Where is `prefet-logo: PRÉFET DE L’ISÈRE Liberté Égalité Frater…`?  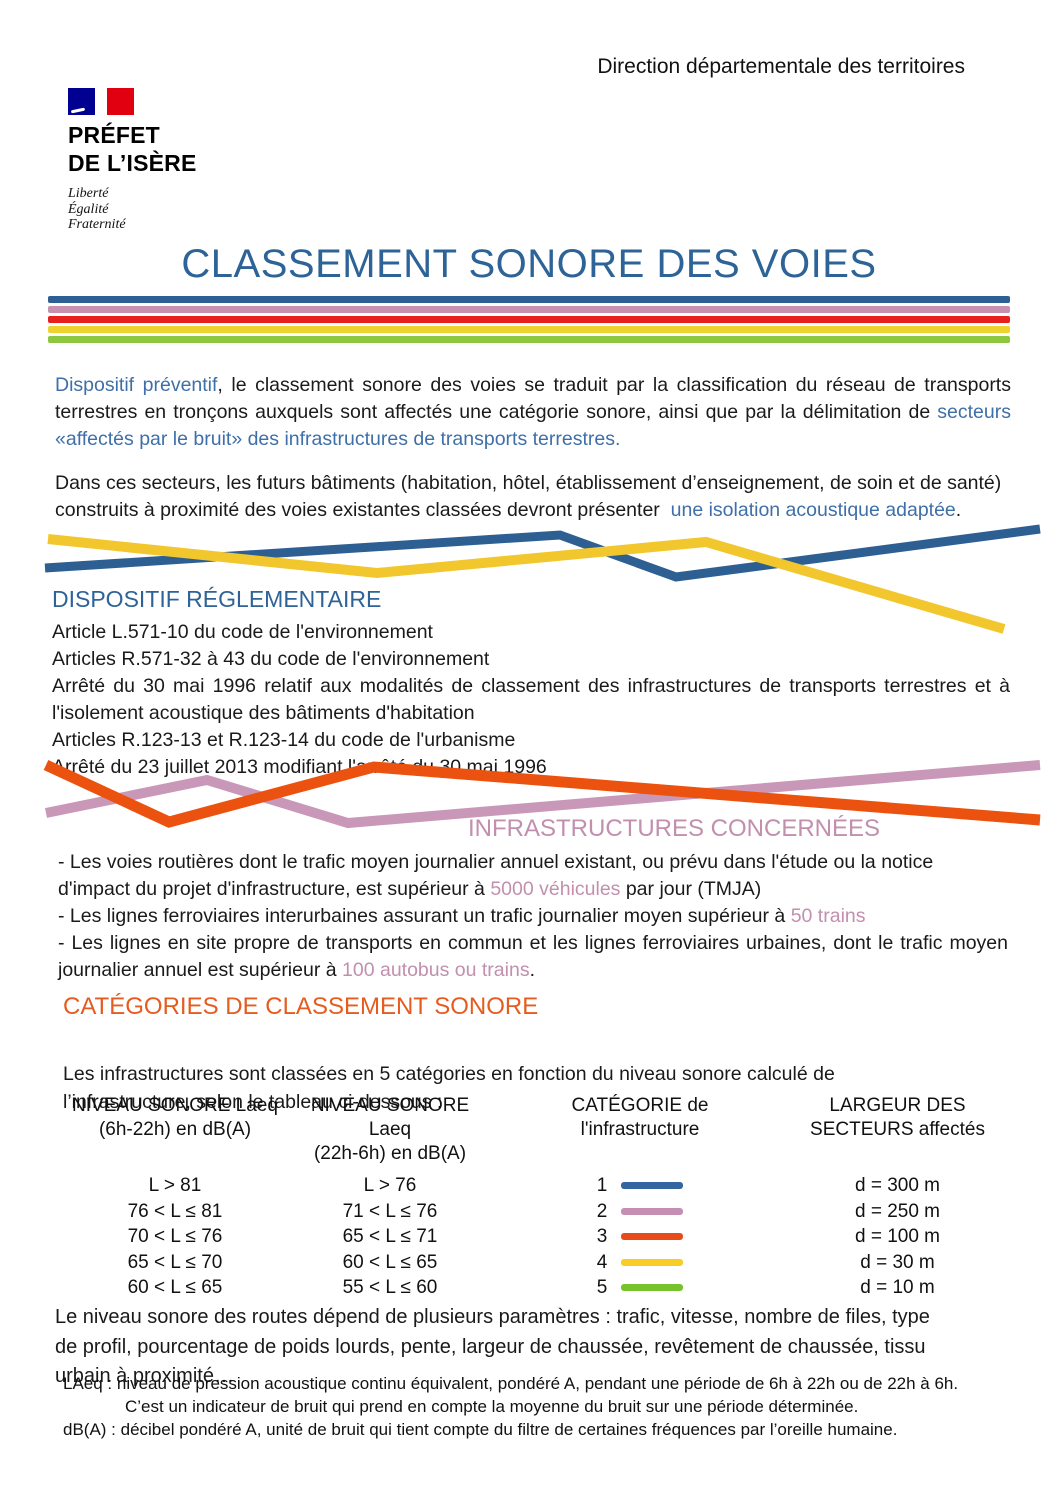 prefet-logo: PRÉFET DE L’ISÈRE Liberté Égalité Frater… is located at coordinates (132, 160).